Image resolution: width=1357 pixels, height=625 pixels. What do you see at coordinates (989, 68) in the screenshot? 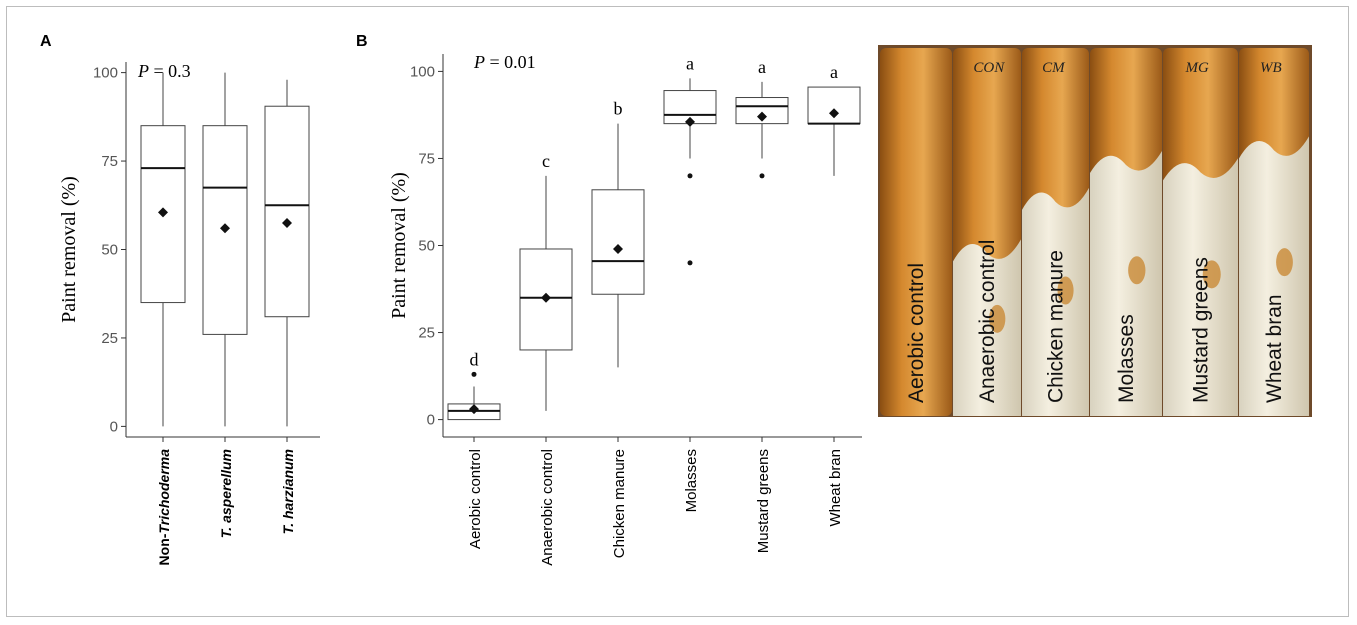
I see `handwritten-label: CON` at bounding box center [989, 68].